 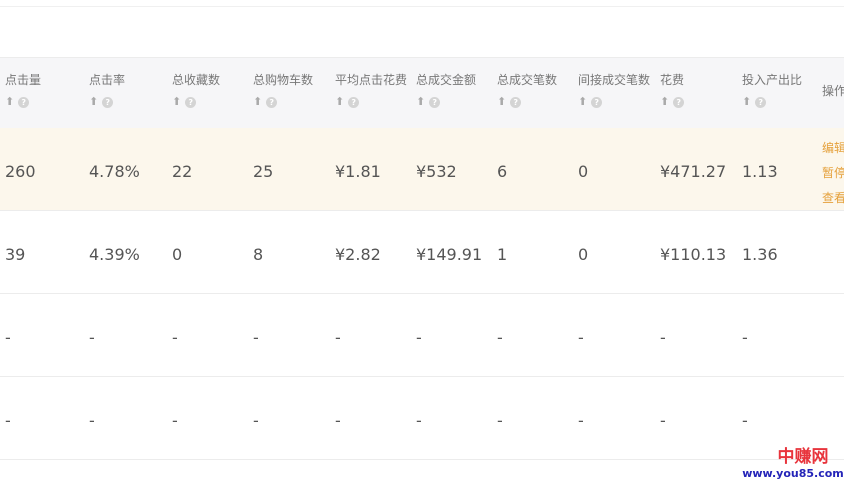 I want to click on table-cell: 4.39%, so click(x=114, y=254).